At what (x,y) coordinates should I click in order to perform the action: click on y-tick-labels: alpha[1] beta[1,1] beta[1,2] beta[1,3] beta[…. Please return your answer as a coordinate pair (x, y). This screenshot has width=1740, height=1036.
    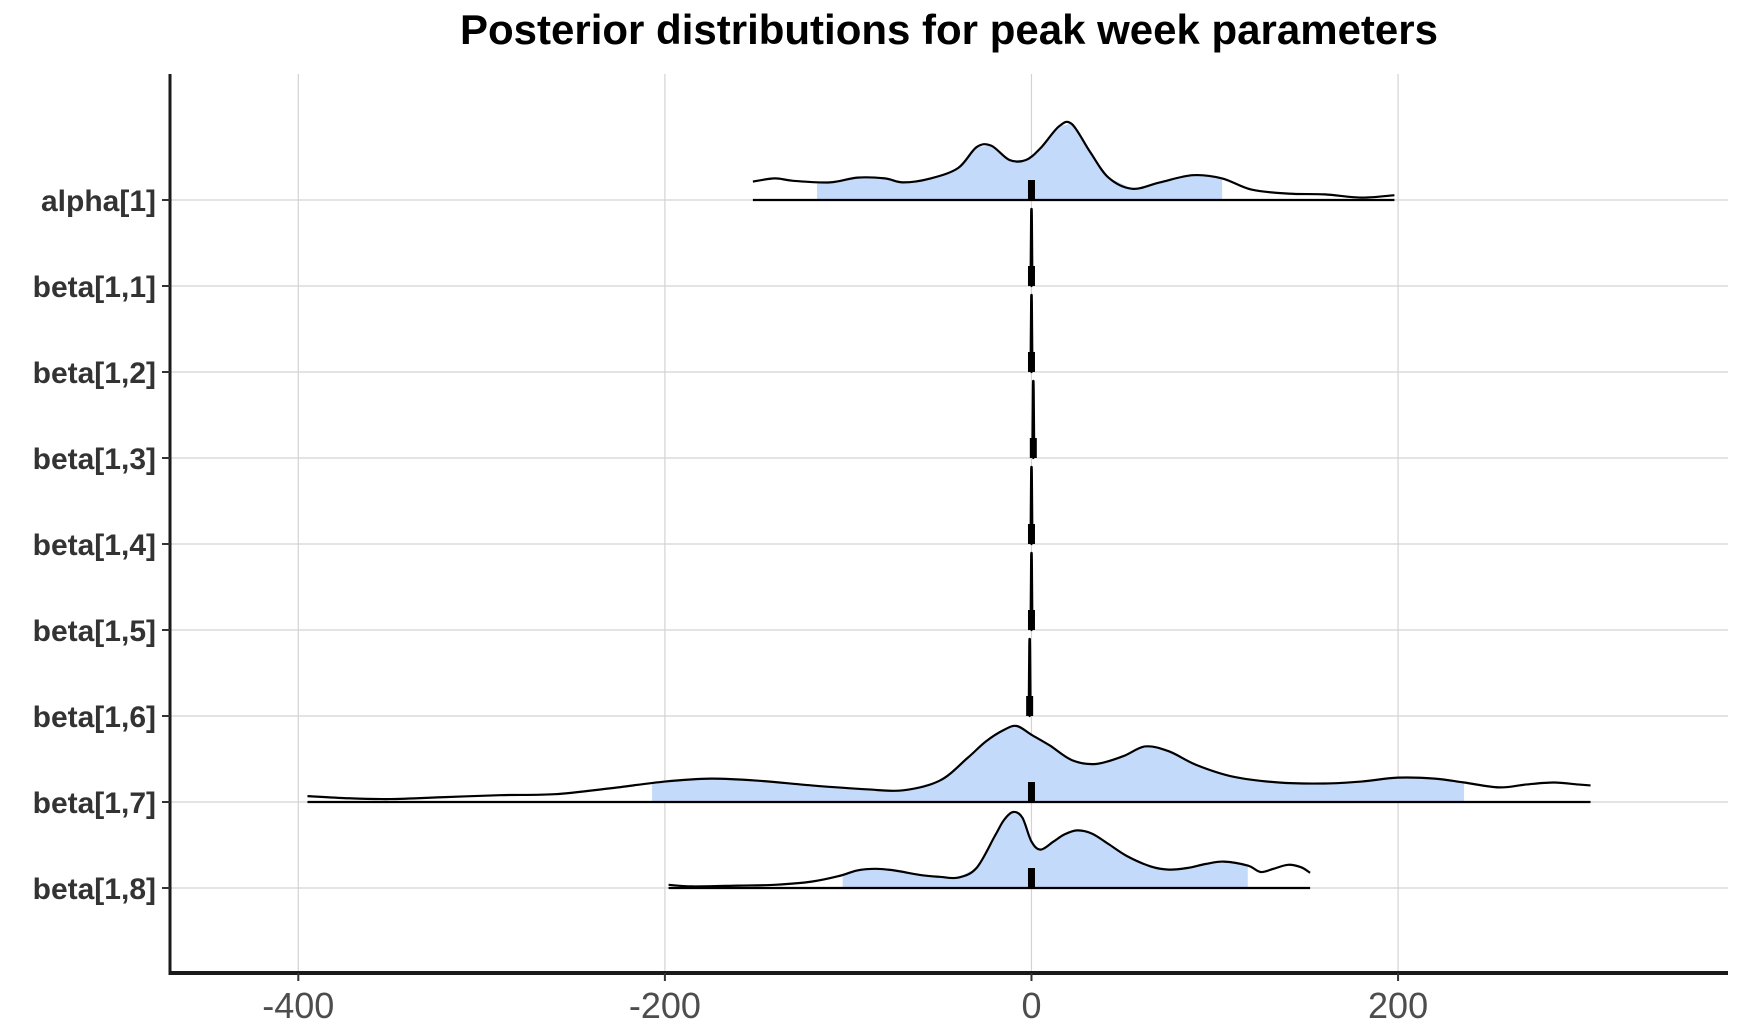
    Looking at the image, I should click on (101, 545).